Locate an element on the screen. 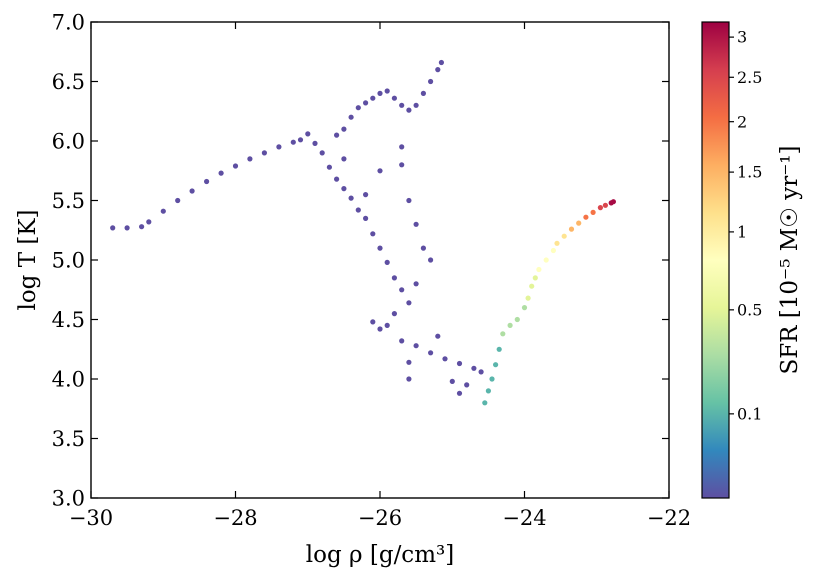  tick-label: 0.1 is located at coordinates (749, 413).